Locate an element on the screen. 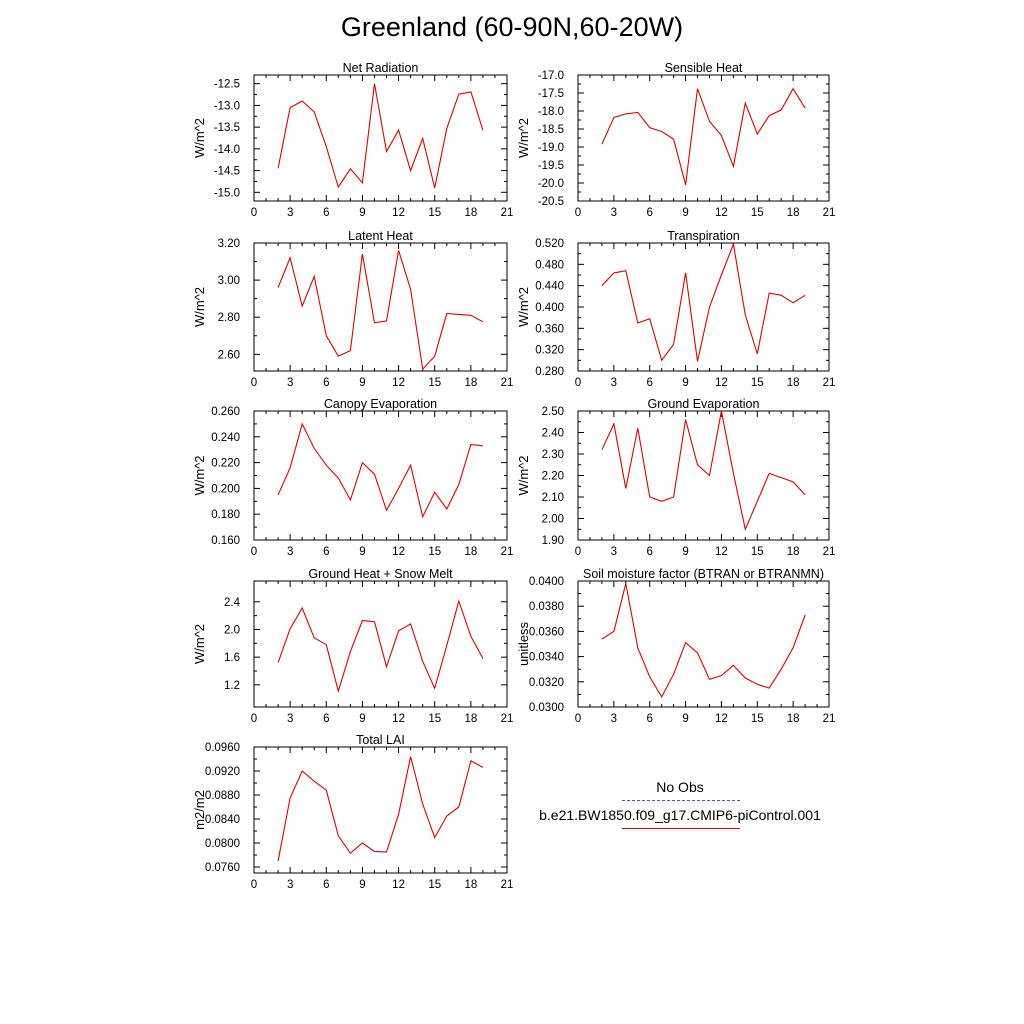 The image size is (1024, 1024). y-tick-label: 0.0400 is located at coordinates (546, 582).